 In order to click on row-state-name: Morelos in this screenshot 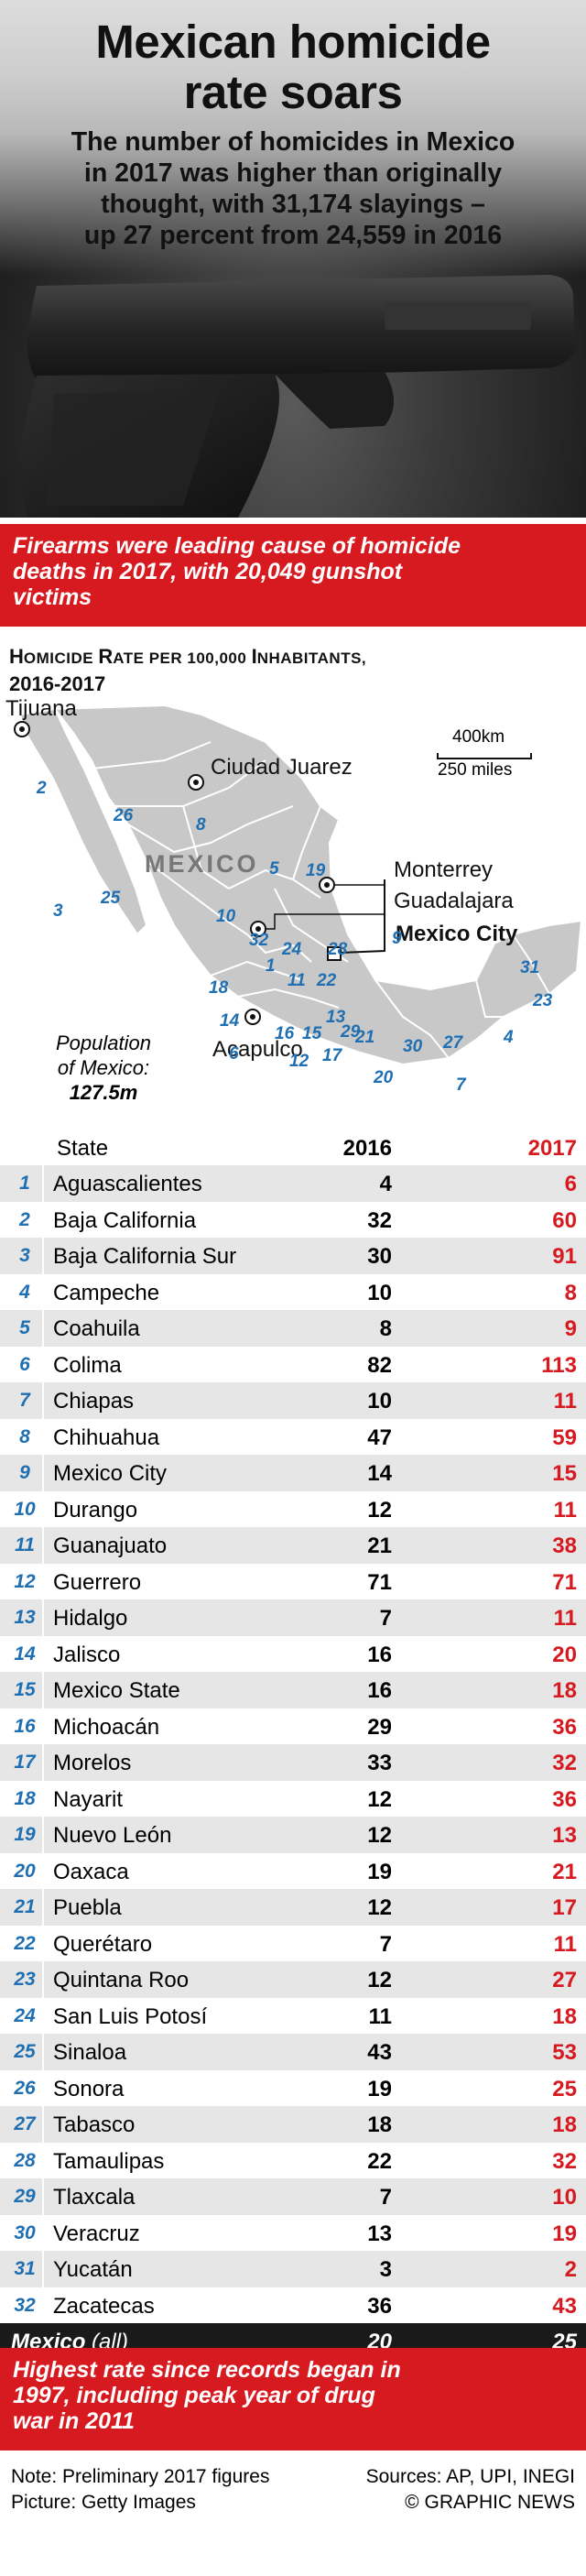, I will do `click(92, 1763)`.